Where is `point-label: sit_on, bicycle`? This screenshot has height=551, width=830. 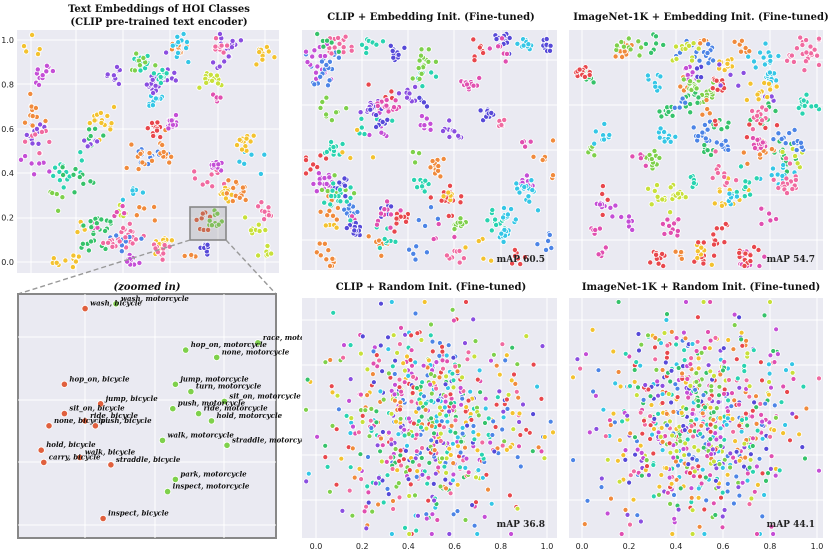 point-label: sit_on, bicycle is located at coordinates (97, 408).